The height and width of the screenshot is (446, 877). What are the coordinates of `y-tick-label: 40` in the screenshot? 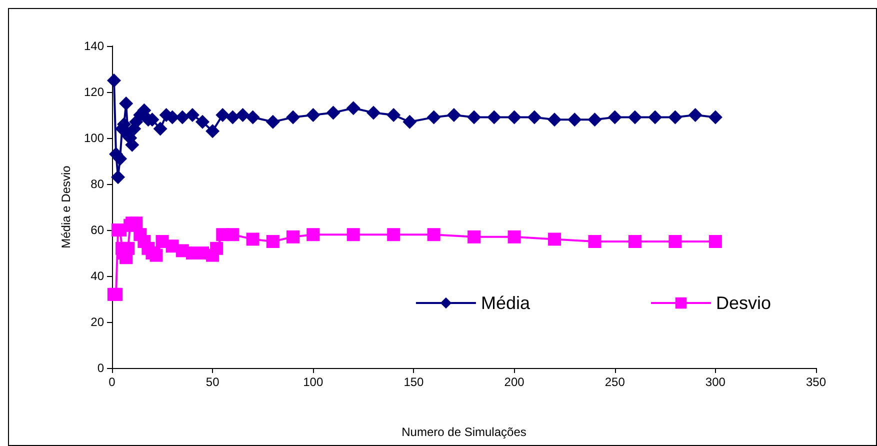 It's located at (97, 276).